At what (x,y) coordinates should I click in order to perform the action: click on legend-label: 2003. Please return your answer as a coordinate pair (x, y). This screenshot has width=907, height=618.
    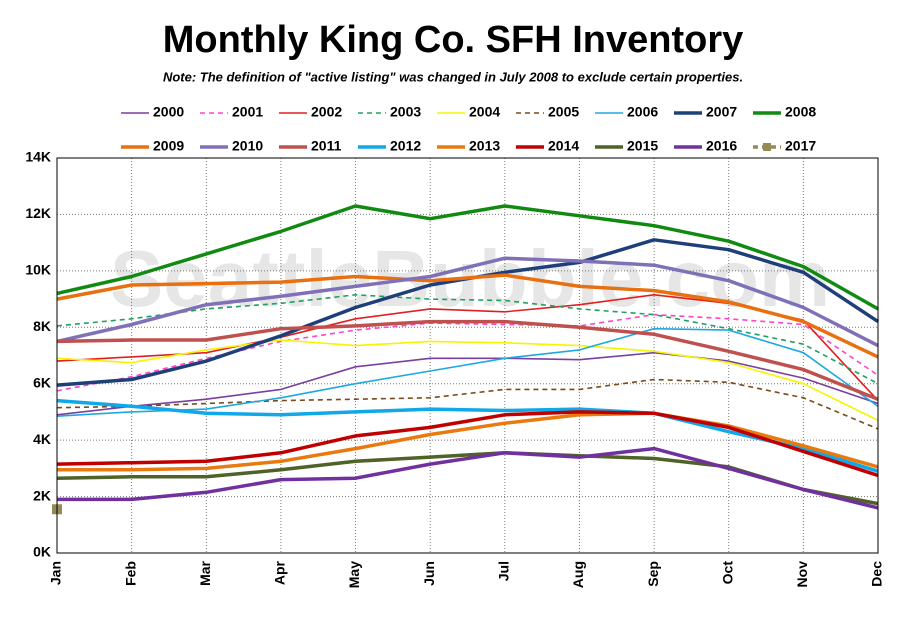
    Looking at the image, I should click on (405, 112).